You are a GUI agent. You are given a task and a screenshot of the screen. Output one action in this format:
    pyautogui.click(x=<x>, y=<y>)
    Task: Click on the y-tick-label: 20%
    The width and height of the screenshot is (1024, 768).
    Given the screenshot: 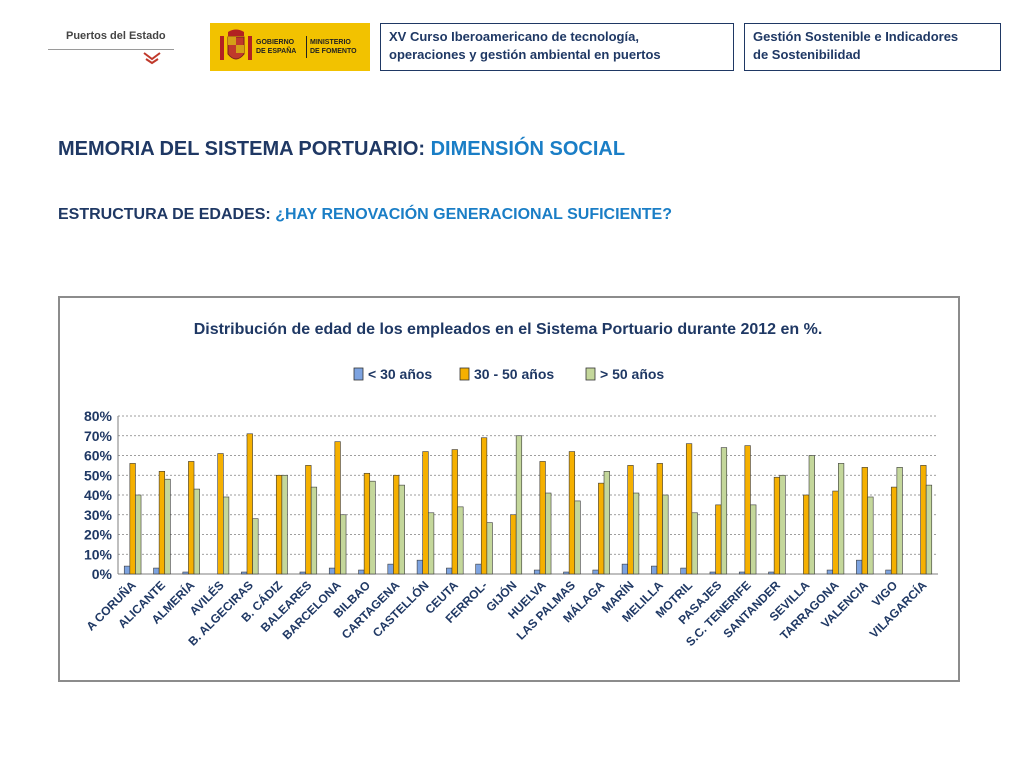 What is the action you would take?
    pyautogui.click(x=98, y=535)
    